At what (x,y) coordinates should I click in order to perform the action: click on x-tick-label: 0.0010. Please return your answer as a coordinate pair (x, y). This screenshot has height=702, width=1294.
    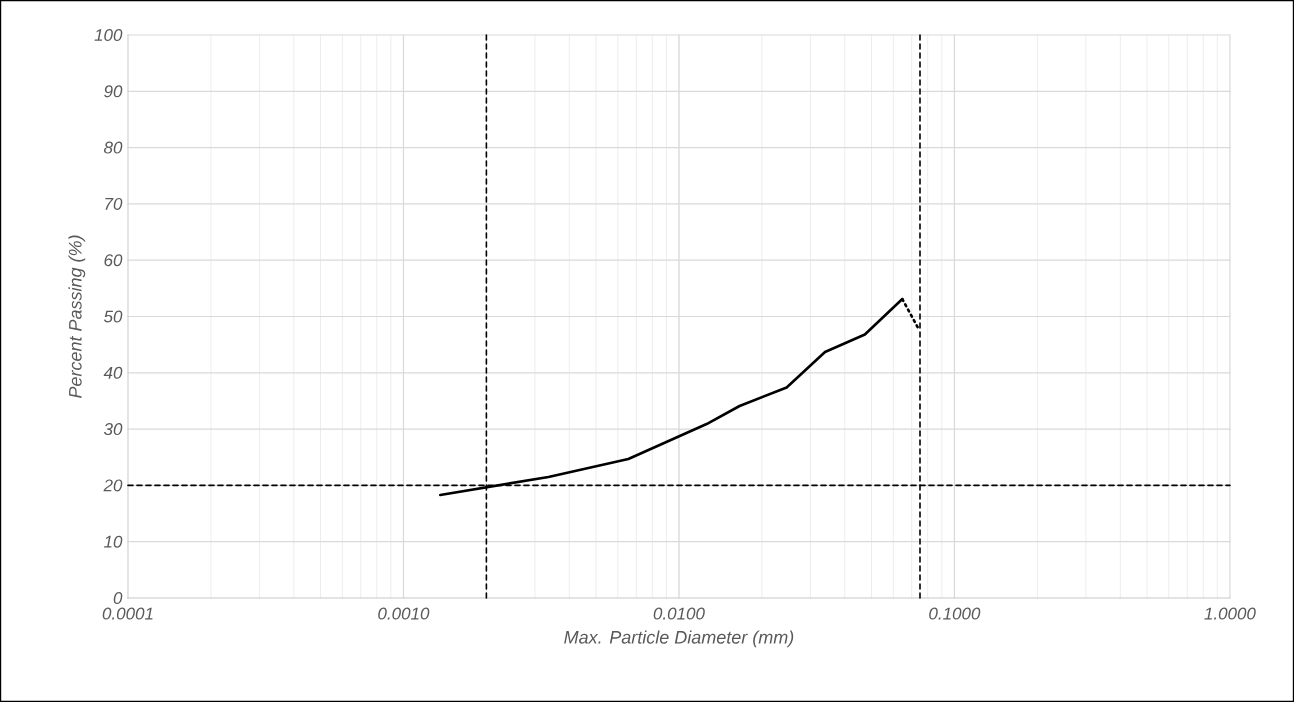
    Looking at the image, I should click on (404, 613).